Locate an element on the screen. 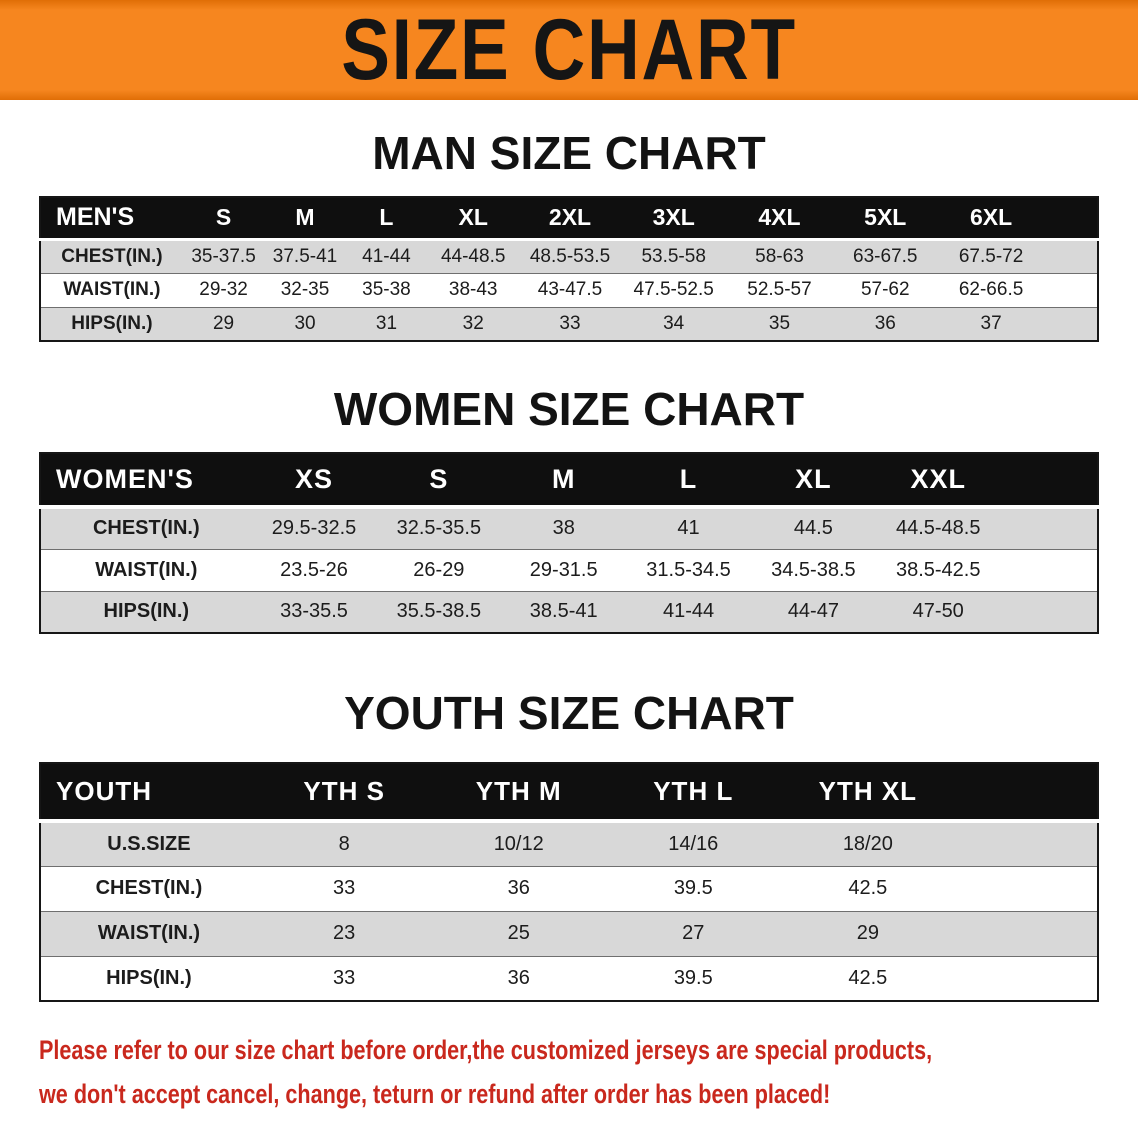  youth-ussize-row: U.S.SIZE 8 10/12 14/16 18/20 is located at coordinates (569, 843).